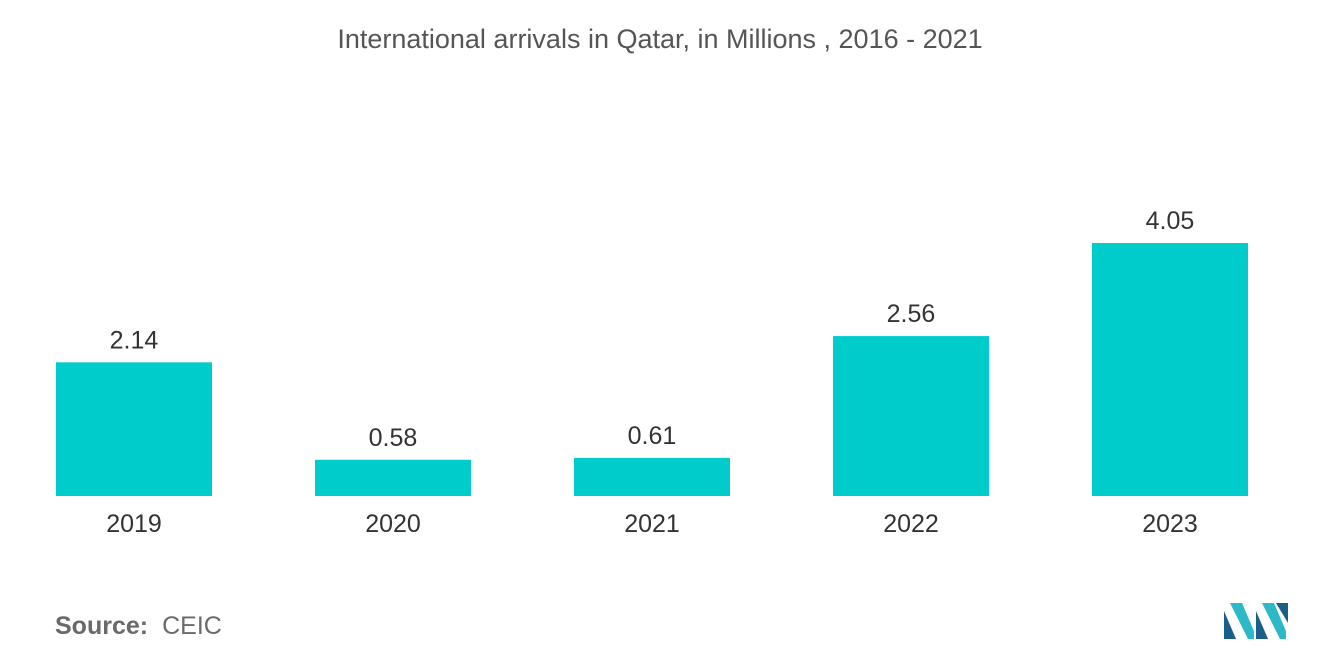 The height and width of the screenshot is (665, 1320). I want to click on data-label-2019: 2.14, so click(134, 340).